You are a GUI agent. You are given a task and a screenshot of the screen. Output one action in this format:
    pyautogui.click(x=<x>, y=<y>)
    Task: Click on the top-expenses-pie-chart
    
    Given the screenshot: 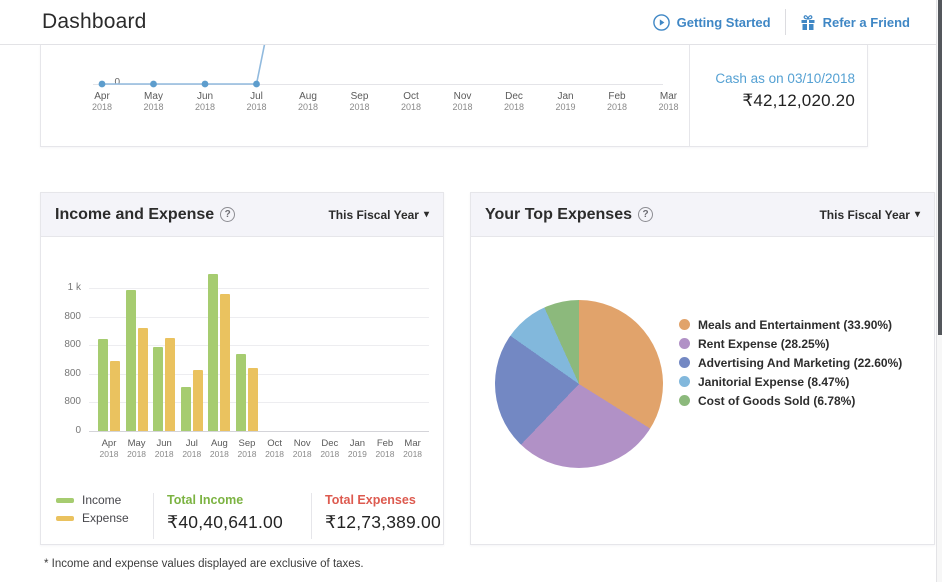 What is the action you would take?
    pyautogui.click(x=579, y=384)
    